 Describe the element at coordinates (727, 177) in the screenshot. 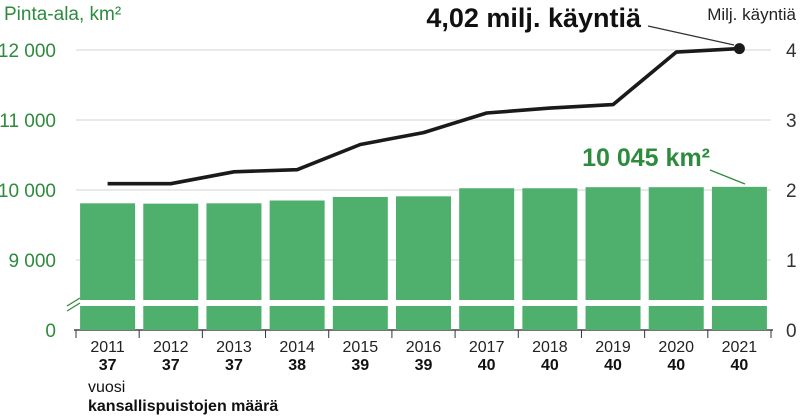

I see `area-annotation-leader` at that location.